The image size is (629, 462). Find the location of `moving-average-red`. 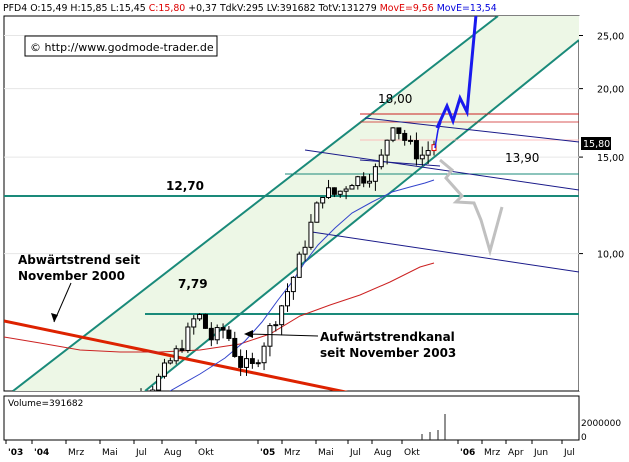

moving-average-red is located at coordinates (219, 307).